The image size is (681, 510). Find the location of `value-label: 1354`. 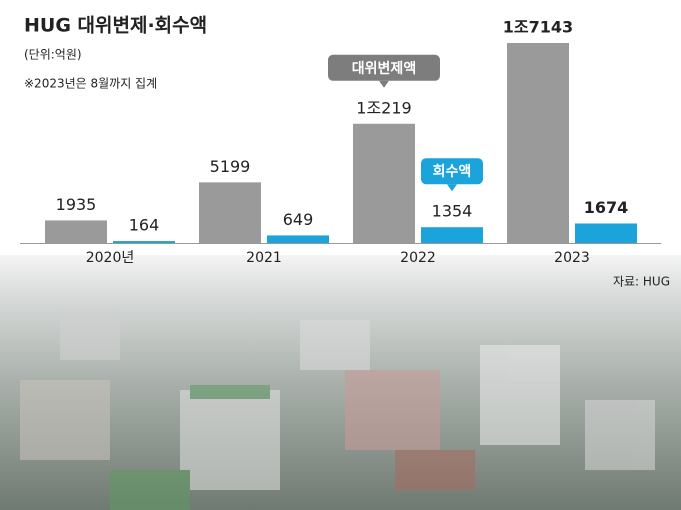

value-label: 1354 is located at coordinates (452, 211).